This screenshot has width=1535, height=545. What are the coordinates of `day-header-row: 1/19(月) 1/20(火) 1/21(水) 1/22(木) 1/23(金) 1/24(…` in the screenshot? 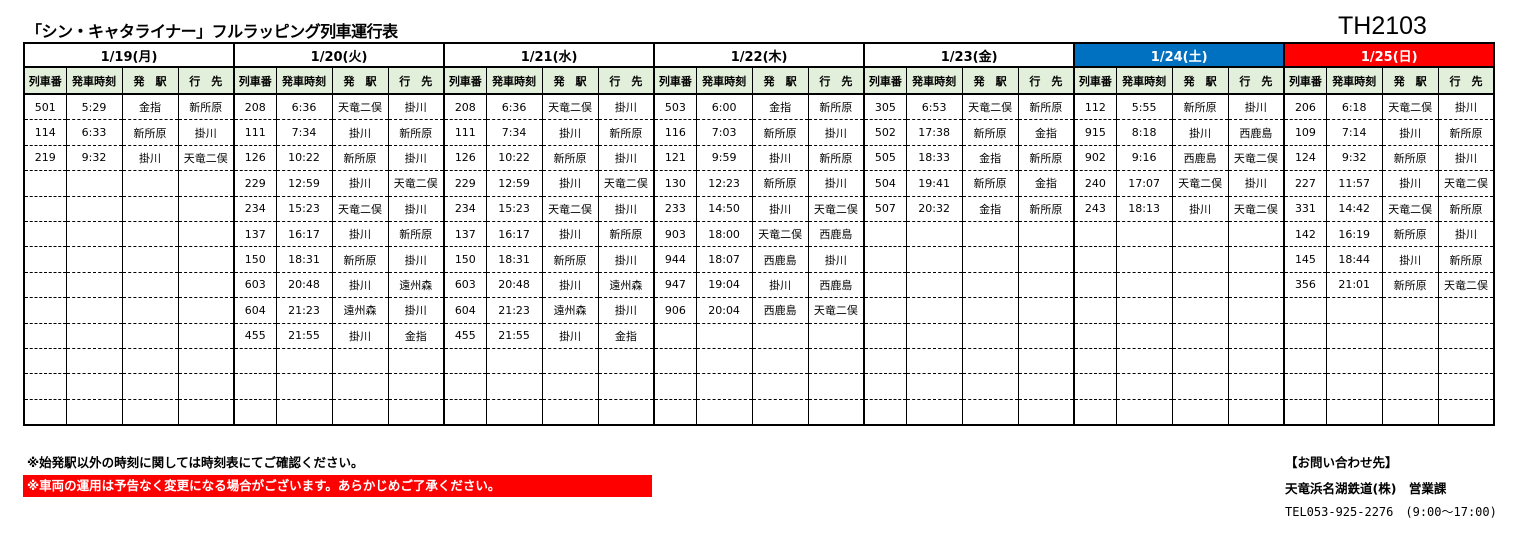 It's located at (759, 55).